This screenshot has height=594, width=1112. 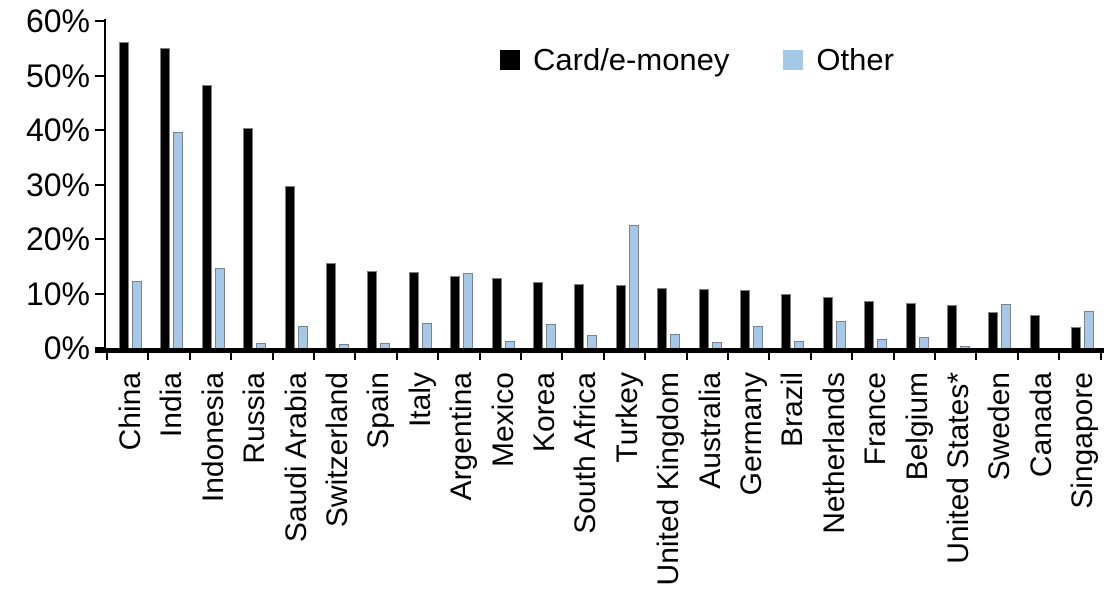 I want to click on bar-other-brazil, so click(x=799, y=344).